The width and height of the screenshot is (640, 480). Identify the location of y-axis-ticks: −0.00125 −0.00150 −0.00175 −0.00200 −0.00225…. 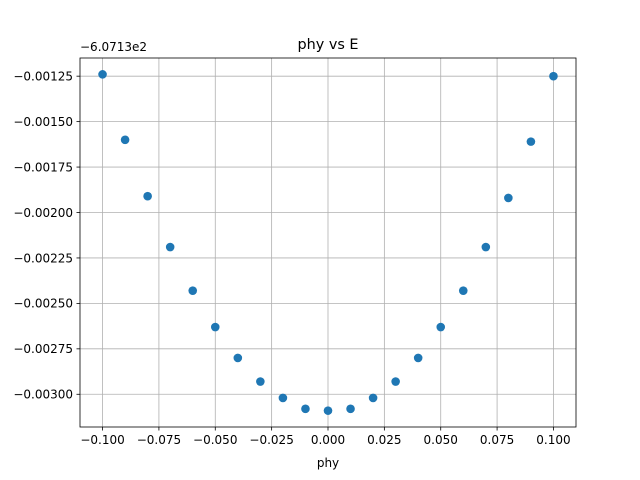
(46, 235).